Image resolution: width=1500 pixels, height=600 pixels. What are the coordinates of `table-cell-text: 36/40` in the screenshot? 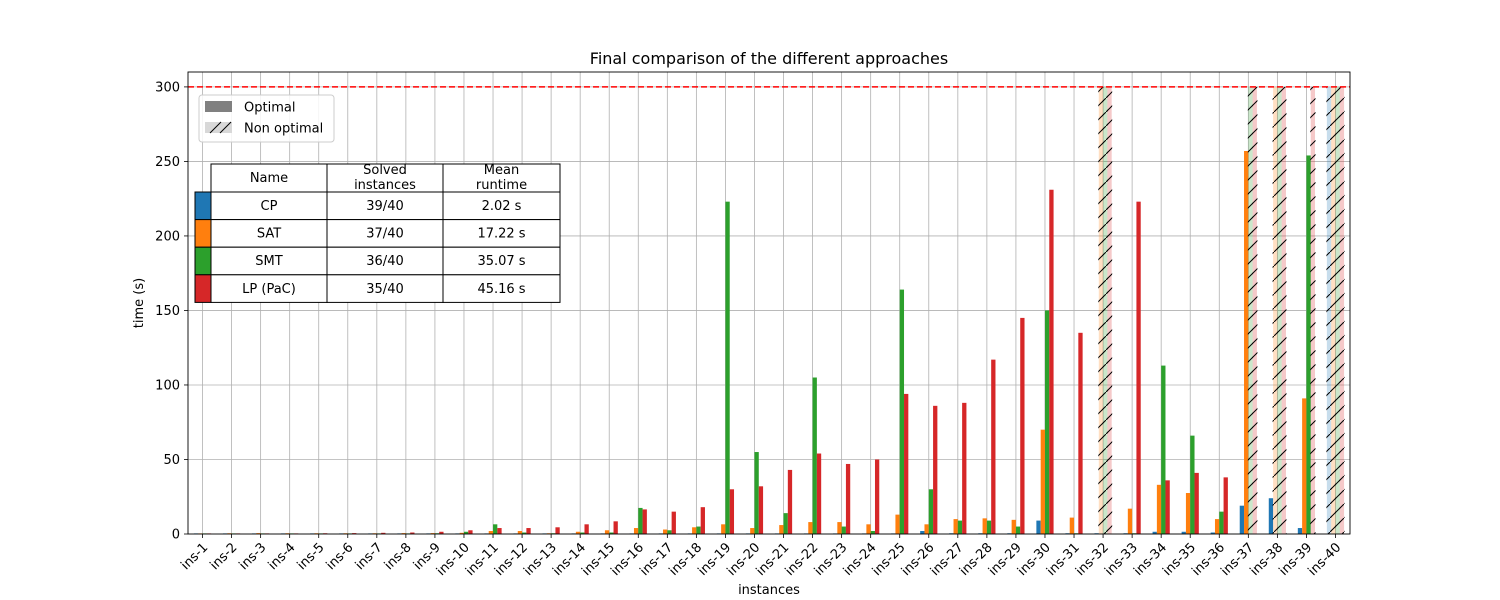 It's located at (384, 261).